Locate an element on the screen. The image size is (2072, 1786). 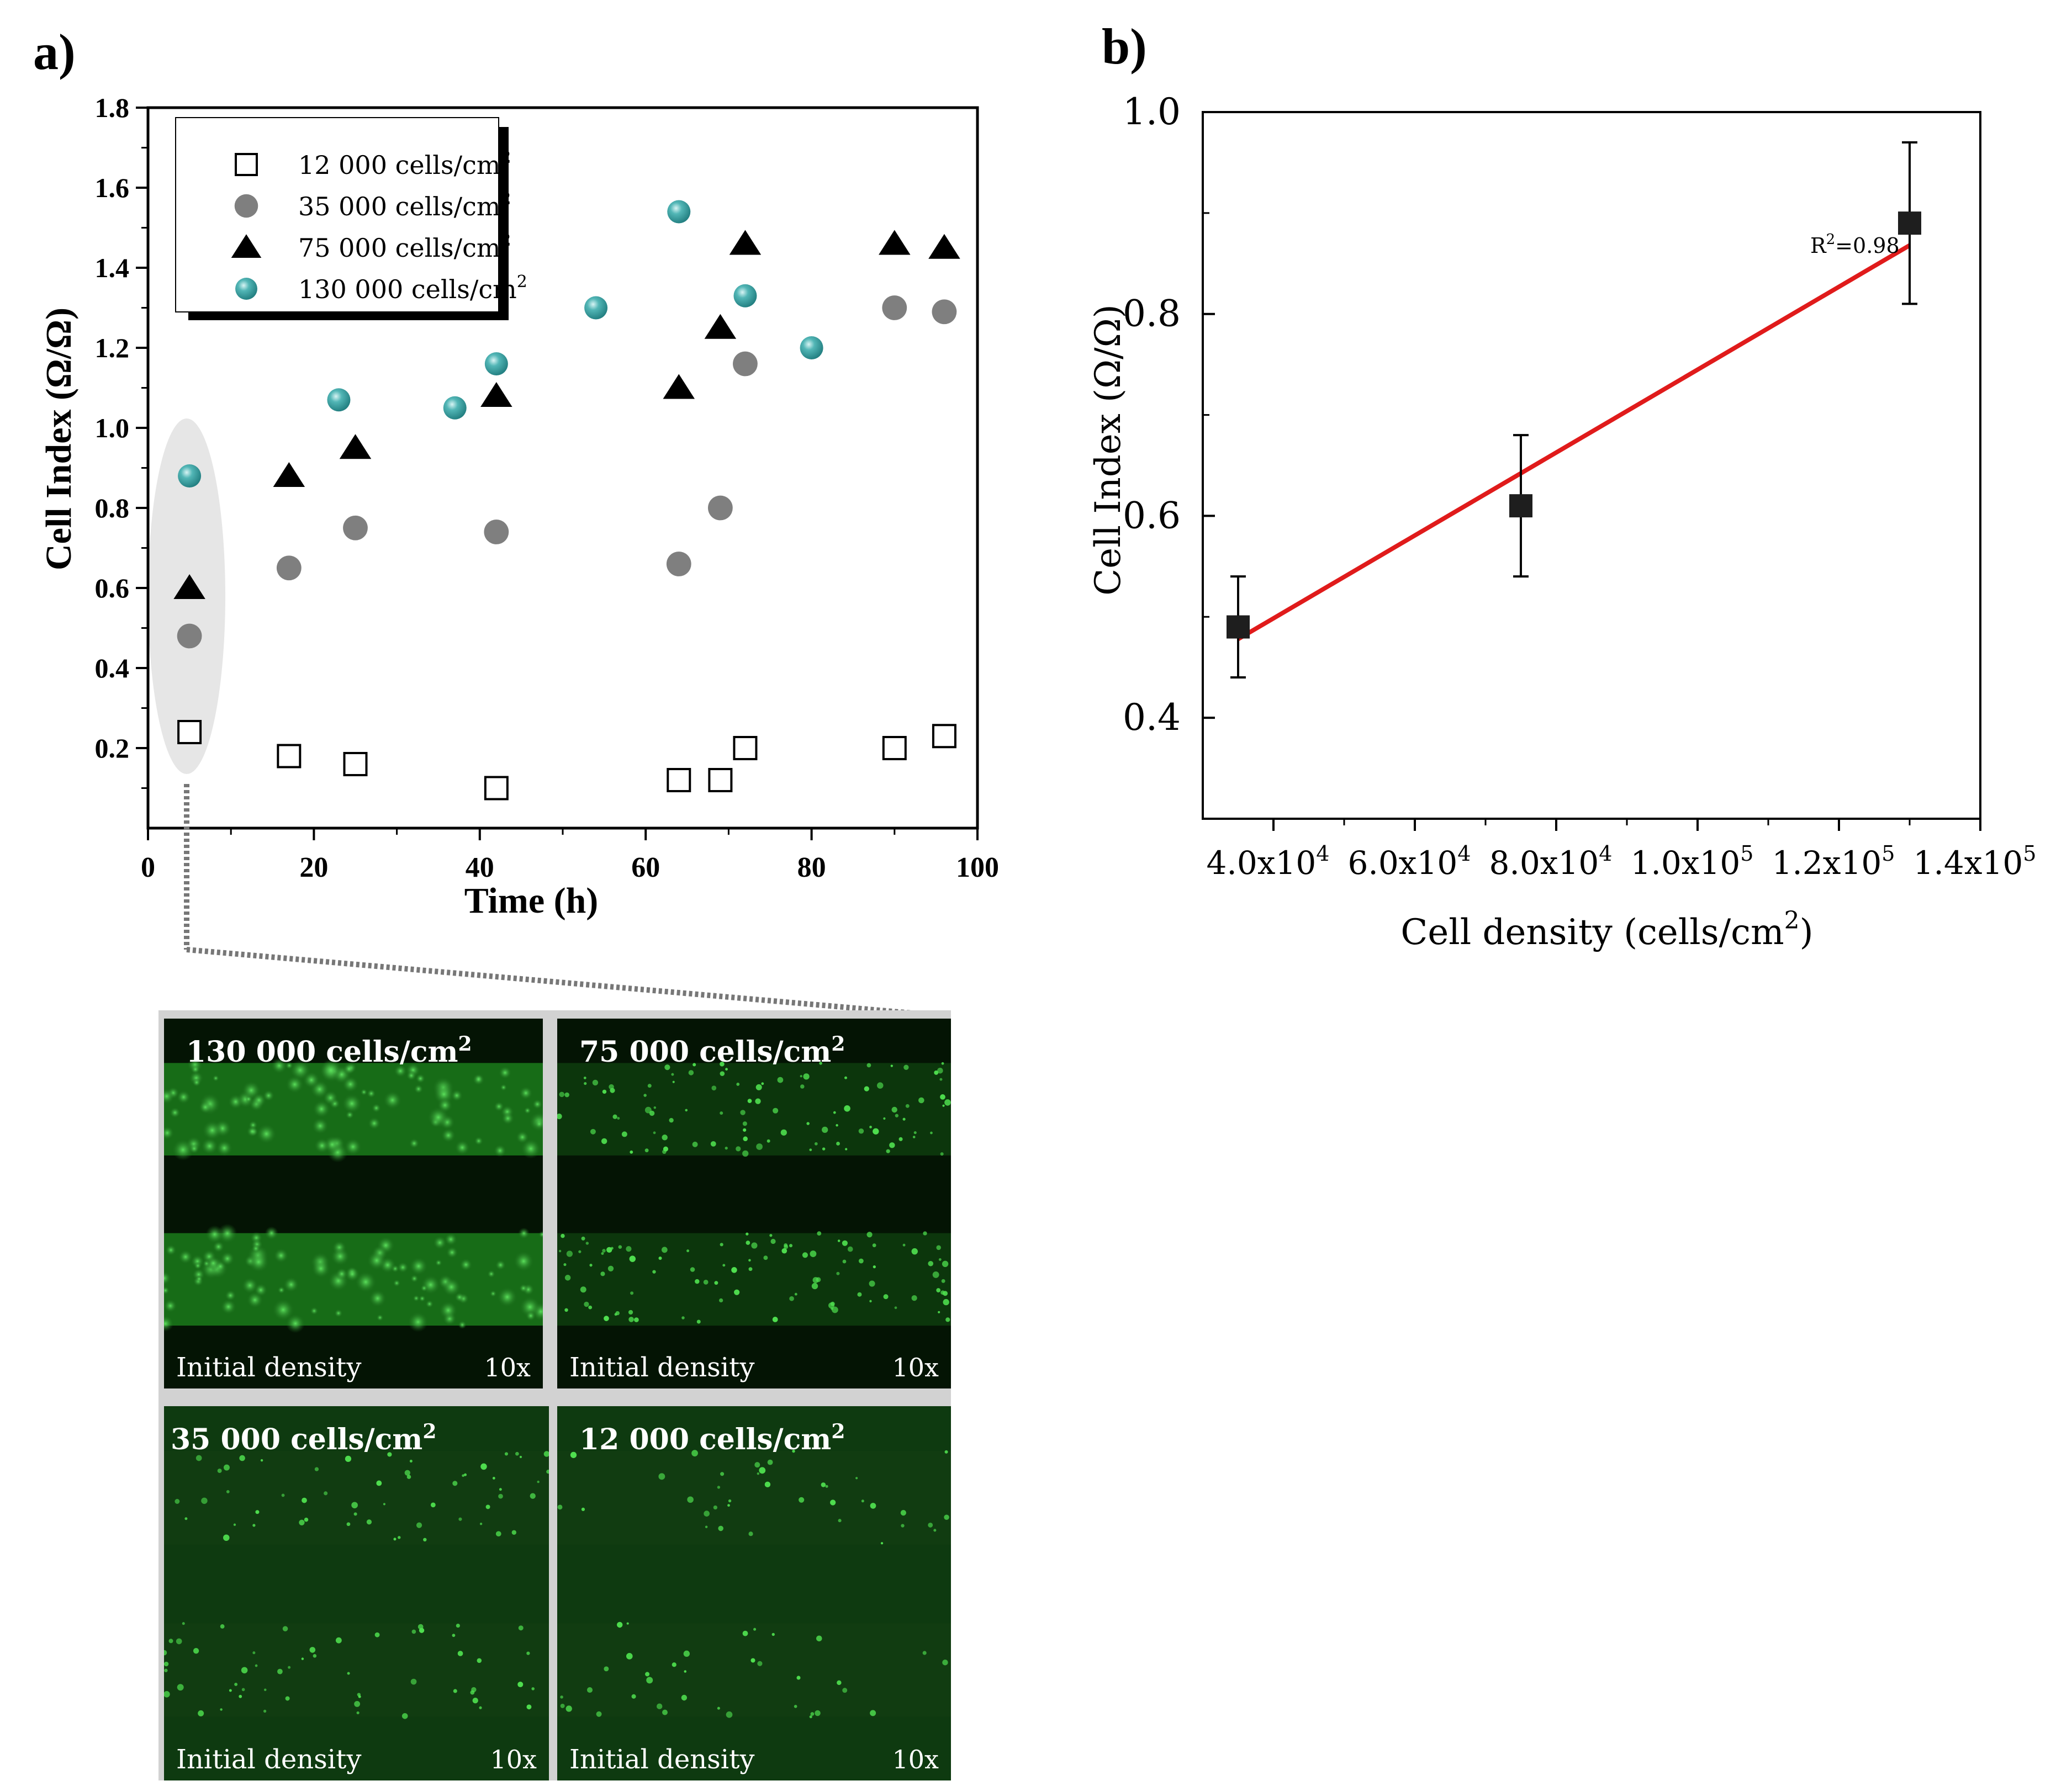
cell-band is located at coordinates (357, 1498).